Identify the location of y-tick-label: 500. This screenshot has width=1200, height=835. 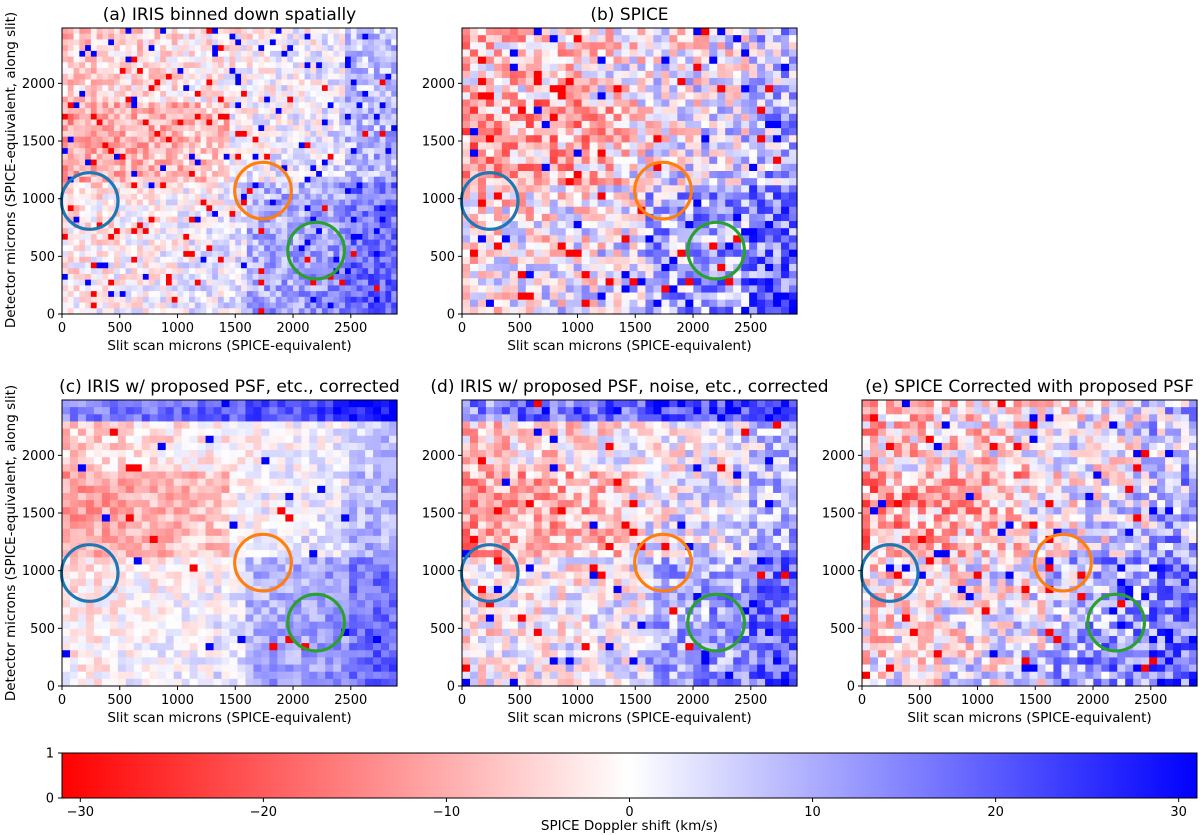
(442, 257).